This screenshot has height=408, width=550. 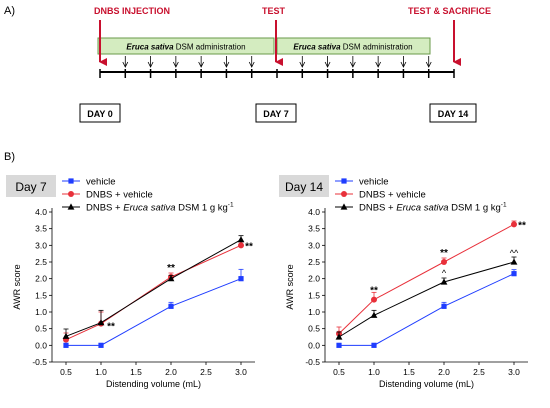 I want to click on daily-dose-arrows, so click(x=277, y=62).